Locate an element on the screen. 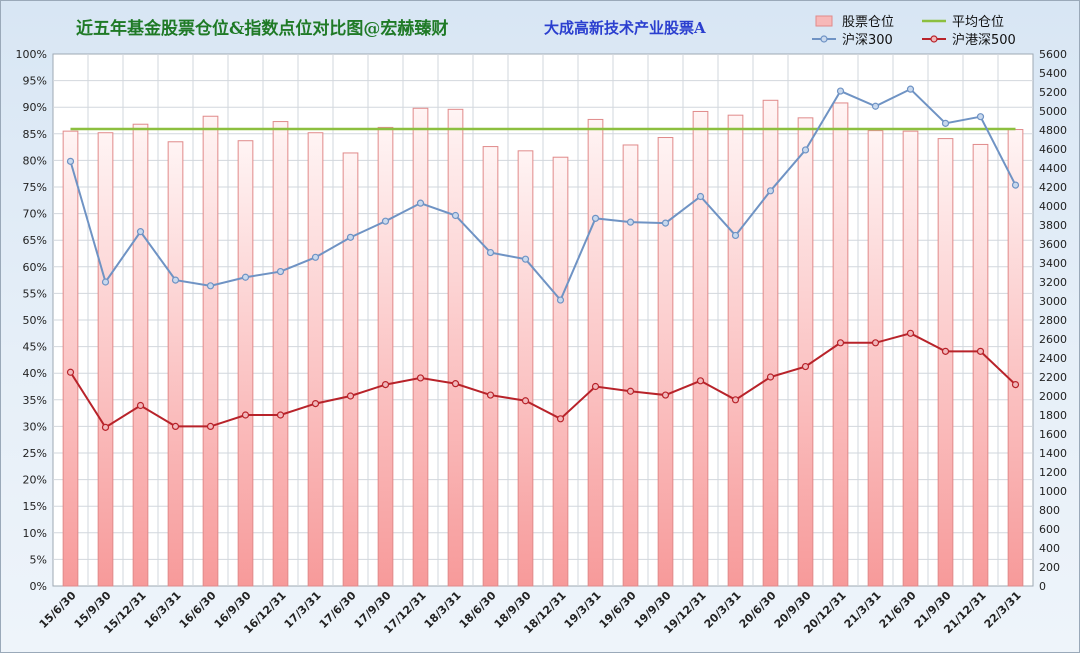 The height and width of the screenshot is (653, 1080). y-left-tick-label: 80% is located at coordinates (35, 160).